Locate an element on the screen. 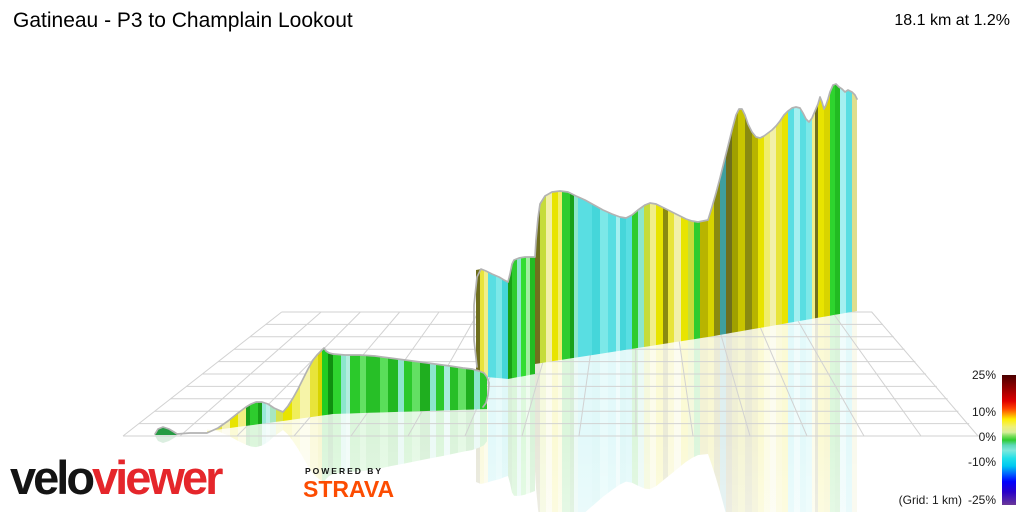  gradient-legend-bar is located at coordinates (1009, 440).